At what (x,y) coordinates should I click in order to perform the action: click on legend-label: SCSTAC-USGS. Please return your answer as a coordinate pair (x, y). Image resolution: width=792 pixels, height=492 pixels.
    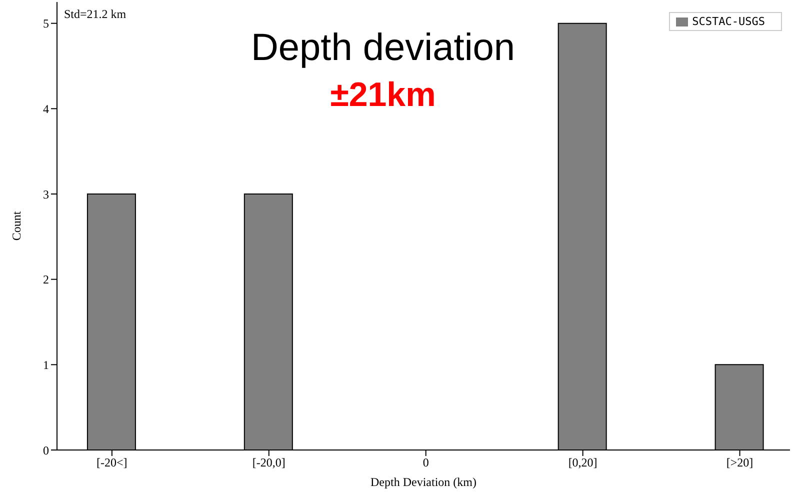
    Looking at the image, I should click on (728, 21).